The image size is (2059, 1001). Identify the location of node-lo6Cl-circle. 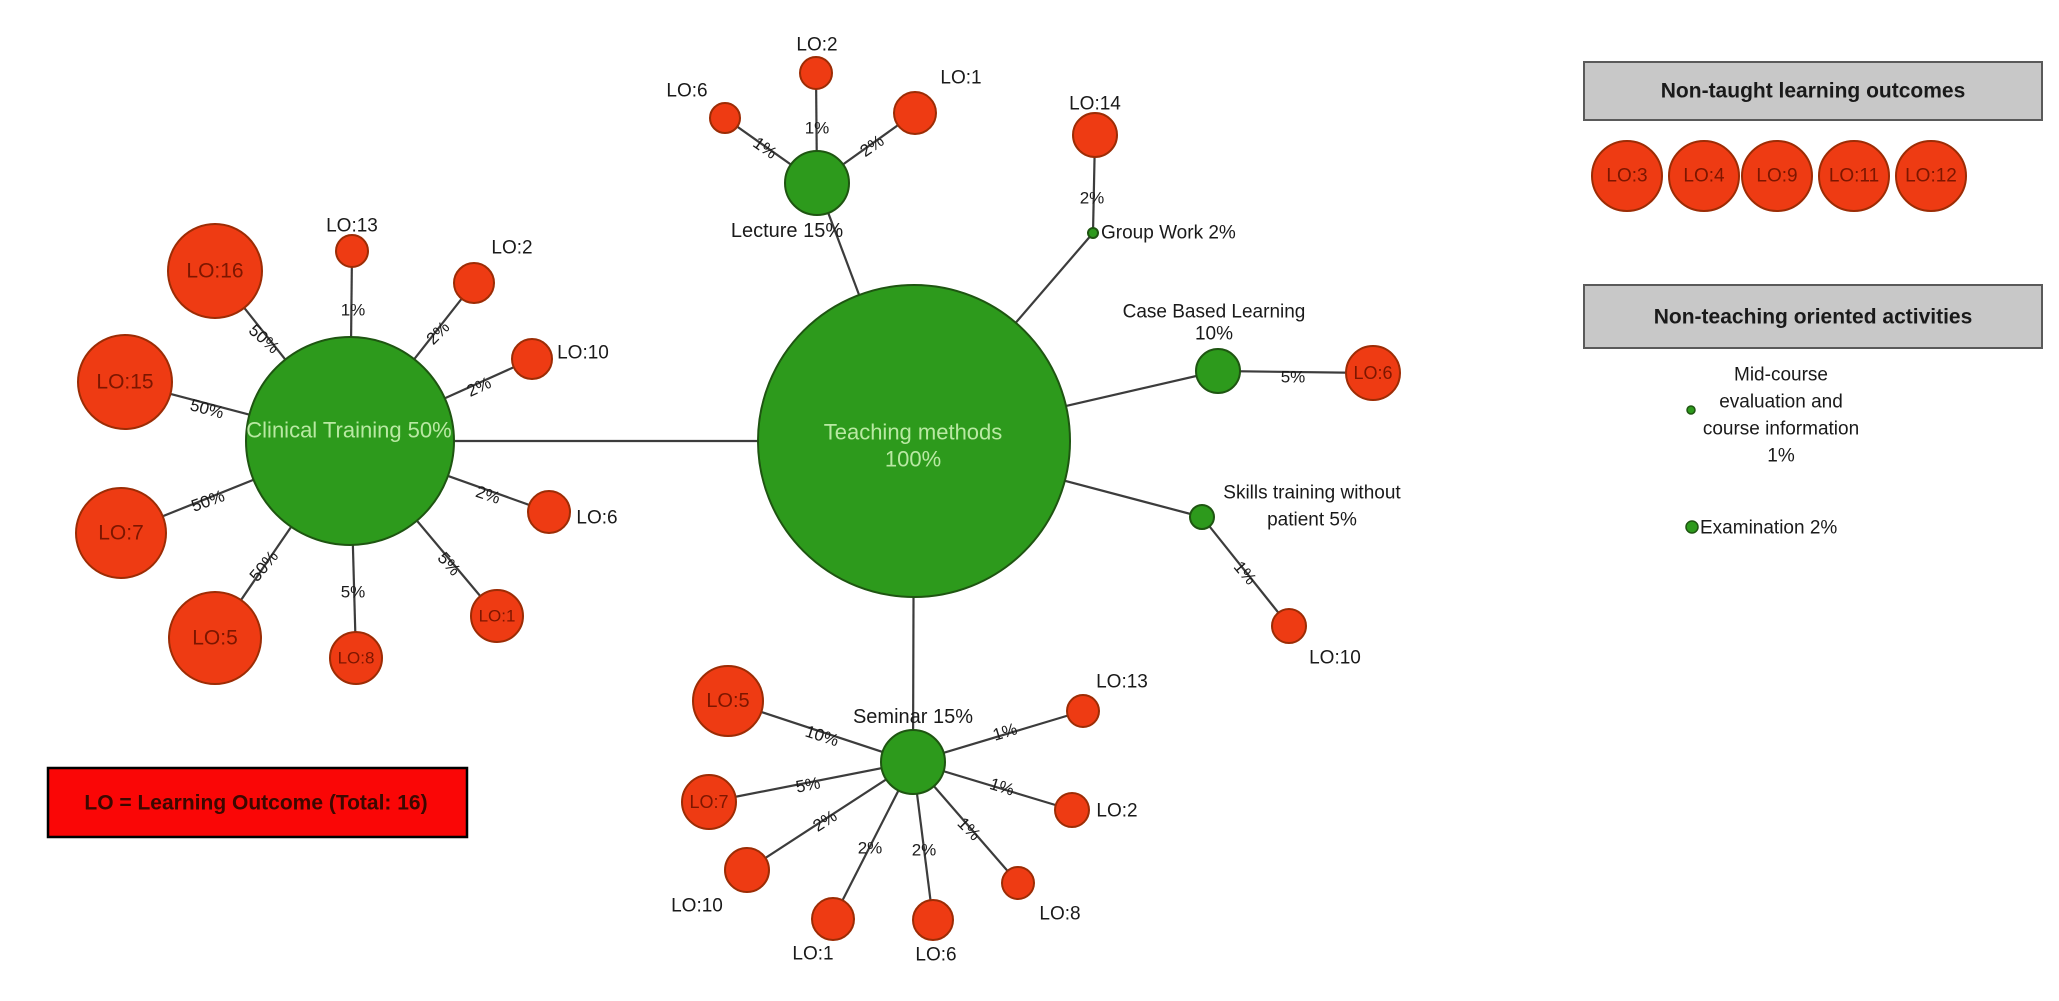
(549, 512).